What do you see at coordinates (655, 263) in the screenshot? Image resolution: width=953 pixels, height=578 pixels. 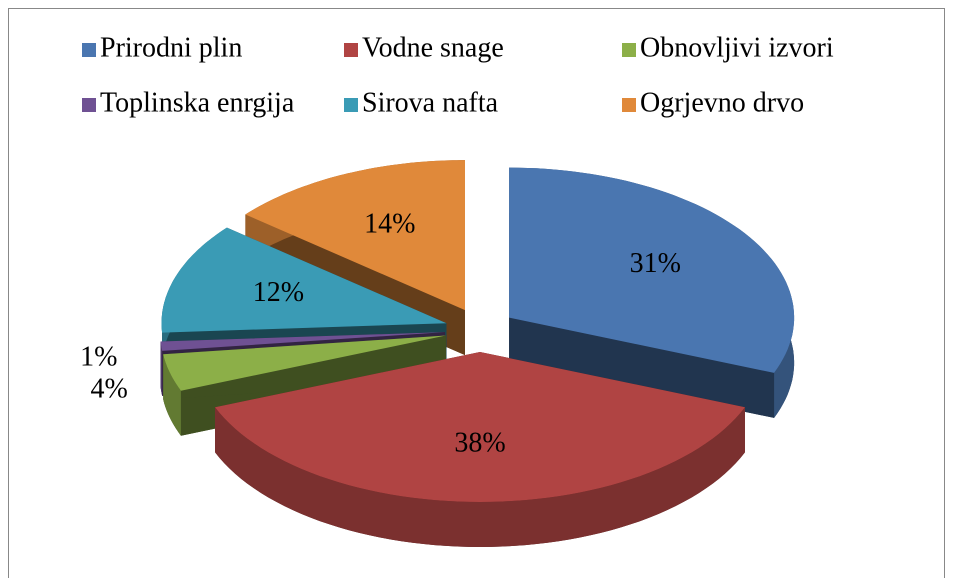 I see `data-label: 31%` at bounding box center [655, 263].